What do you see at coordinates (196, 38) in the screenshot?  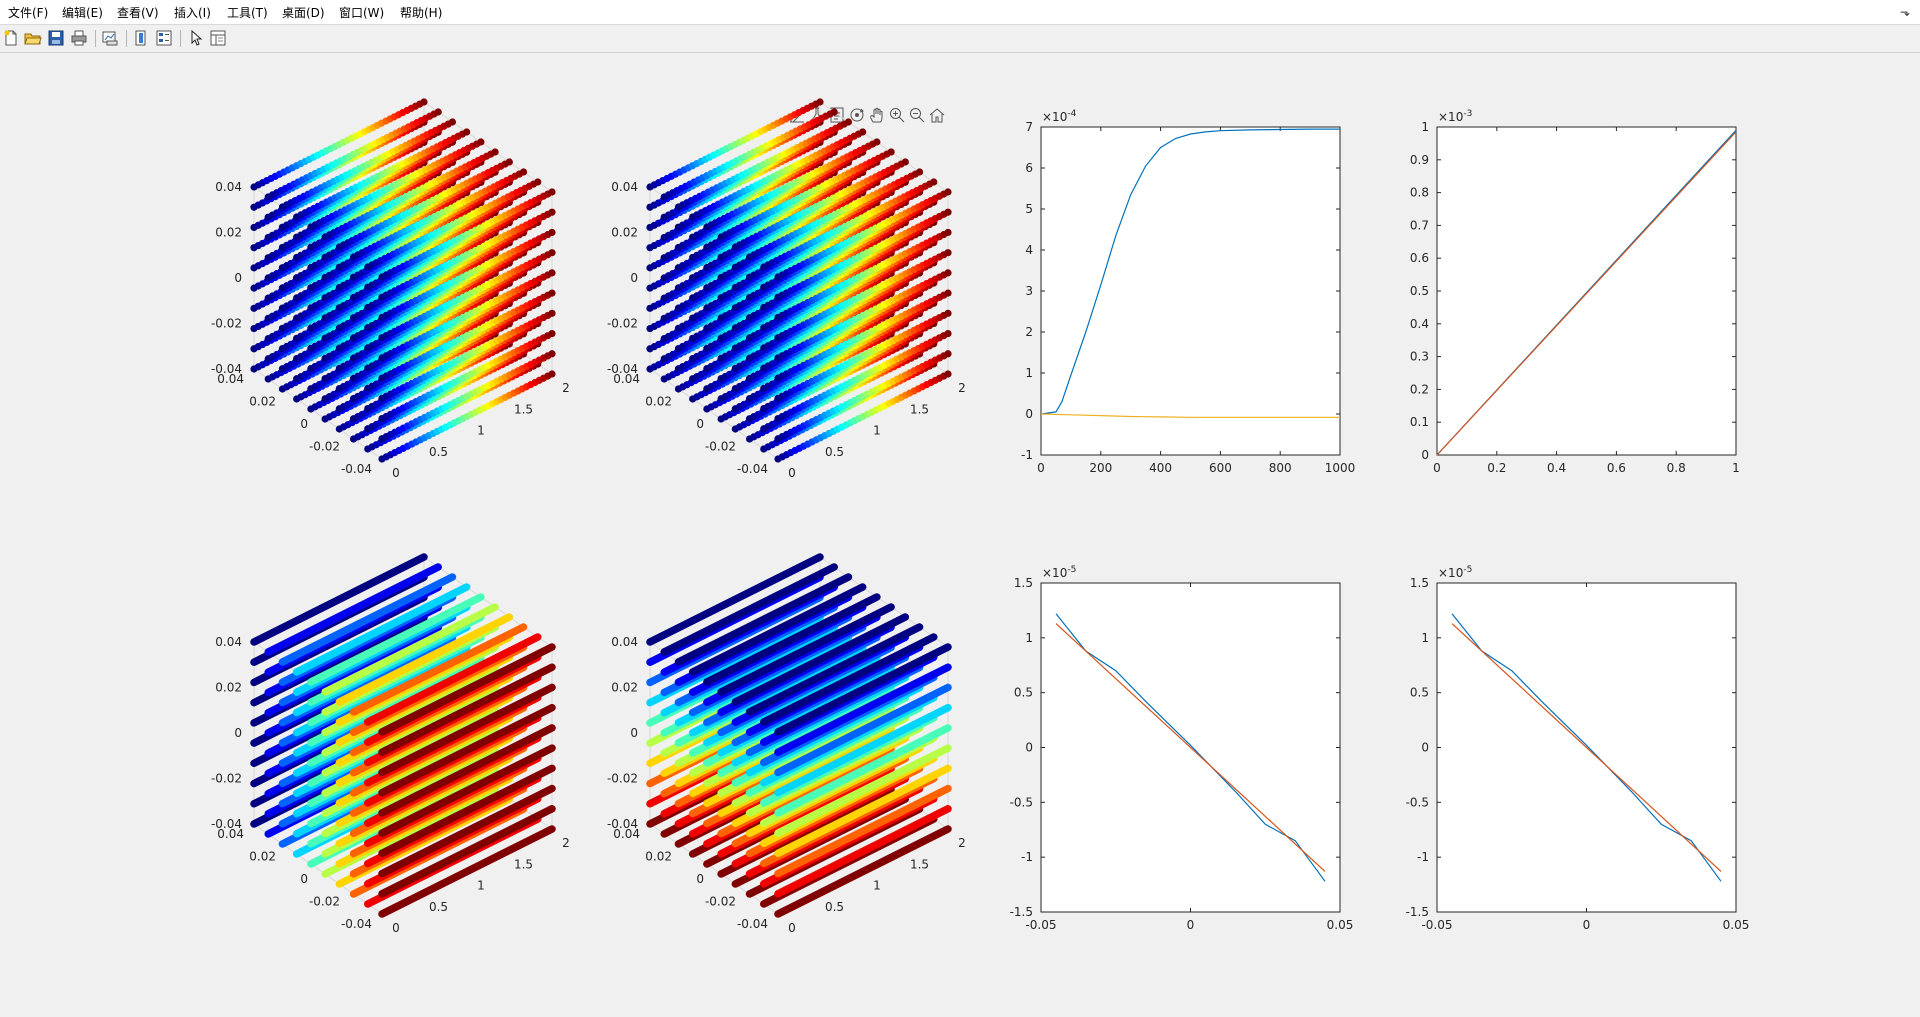 I see `pointer-icon` at bounding box center [196, 38].